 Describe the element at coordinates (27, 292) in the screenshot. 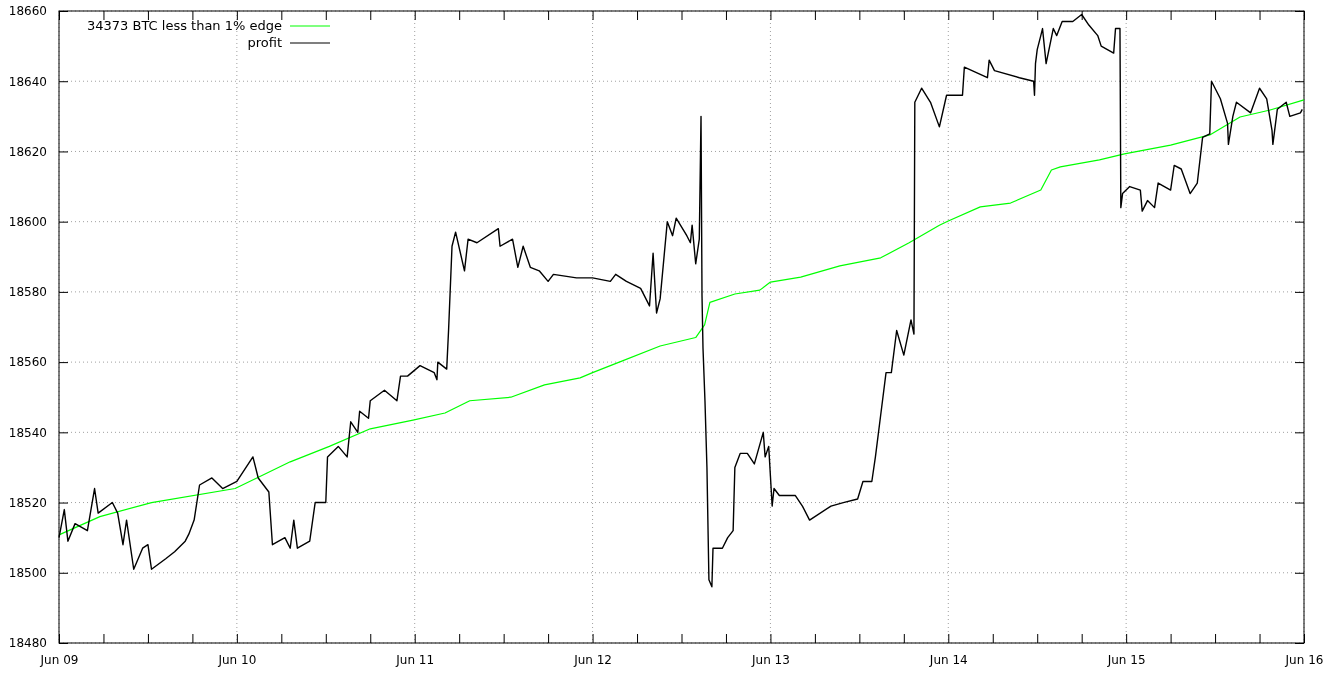

I see `y-tick-label: 18580` at that location.